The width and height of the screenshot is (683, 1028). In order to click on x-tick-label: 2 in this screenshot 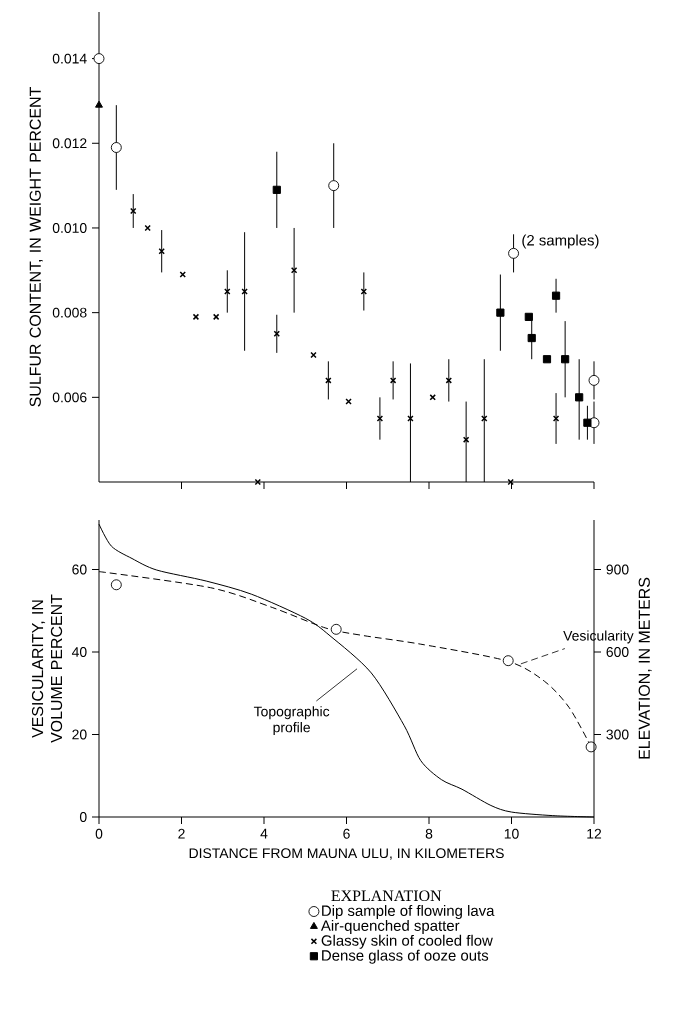, I will do `click(181, 833)`.